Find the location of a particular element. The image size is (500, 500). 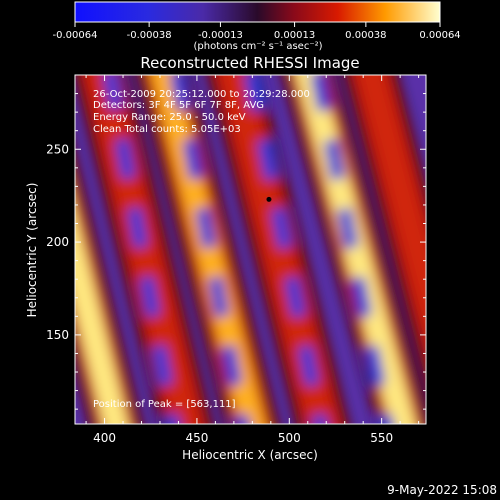

annotation-energy-range: Energy Range: 25.0 - 50.0 keV is located at coordinates (169, 117).